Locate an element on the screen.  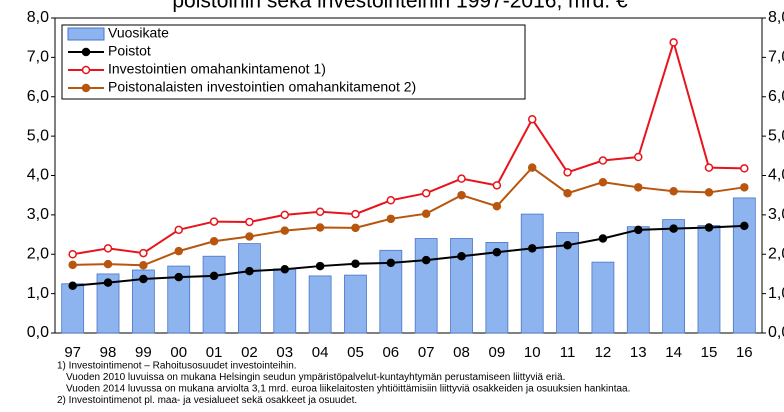
x-tick-label: 97 is located at coordinates (72, 352).